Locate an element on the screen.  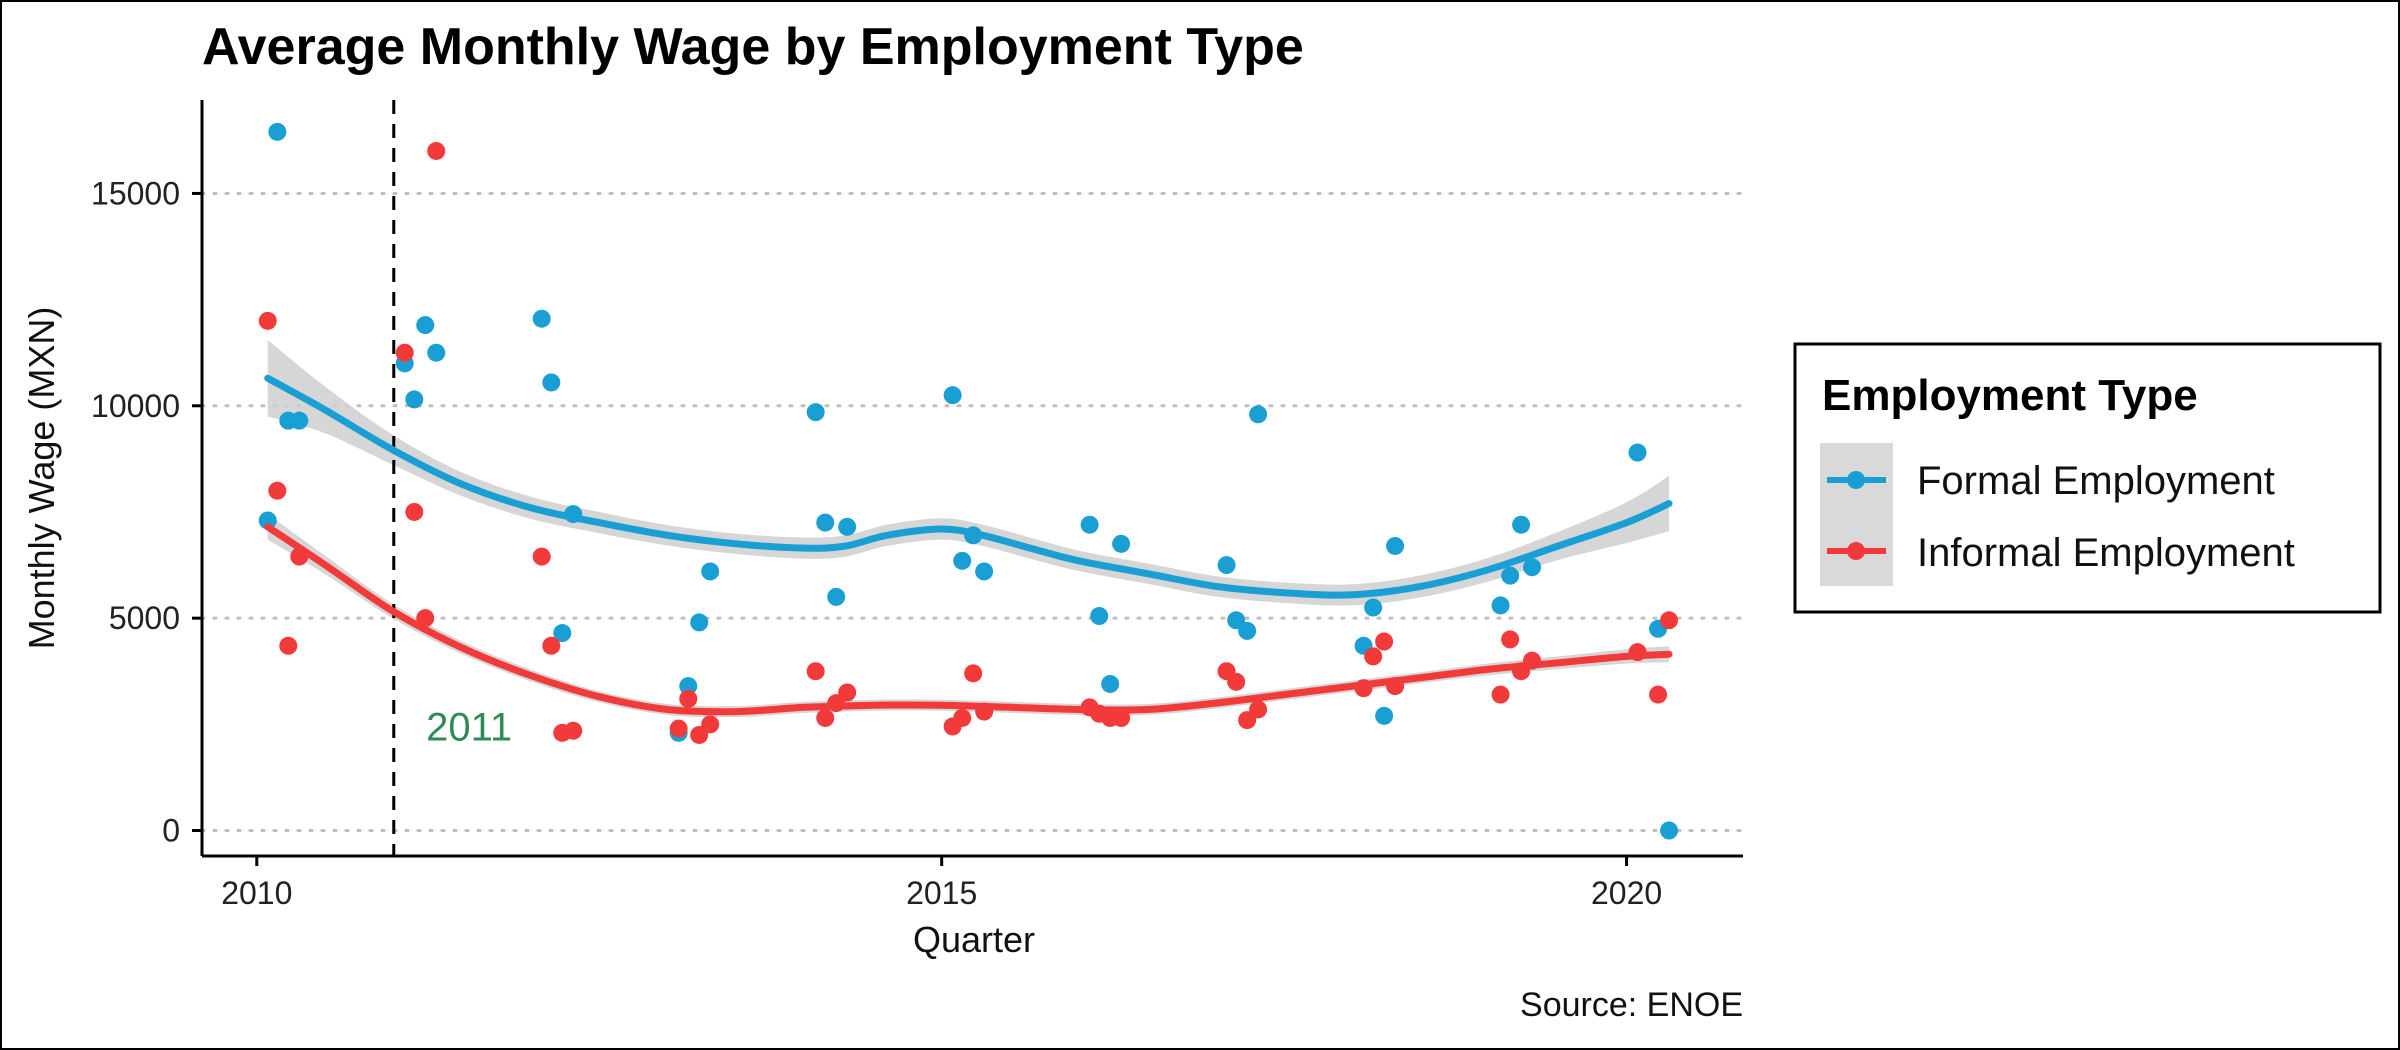
x-axis-ticks: 2010 2015 2020 is located at coordinates (941, 883).